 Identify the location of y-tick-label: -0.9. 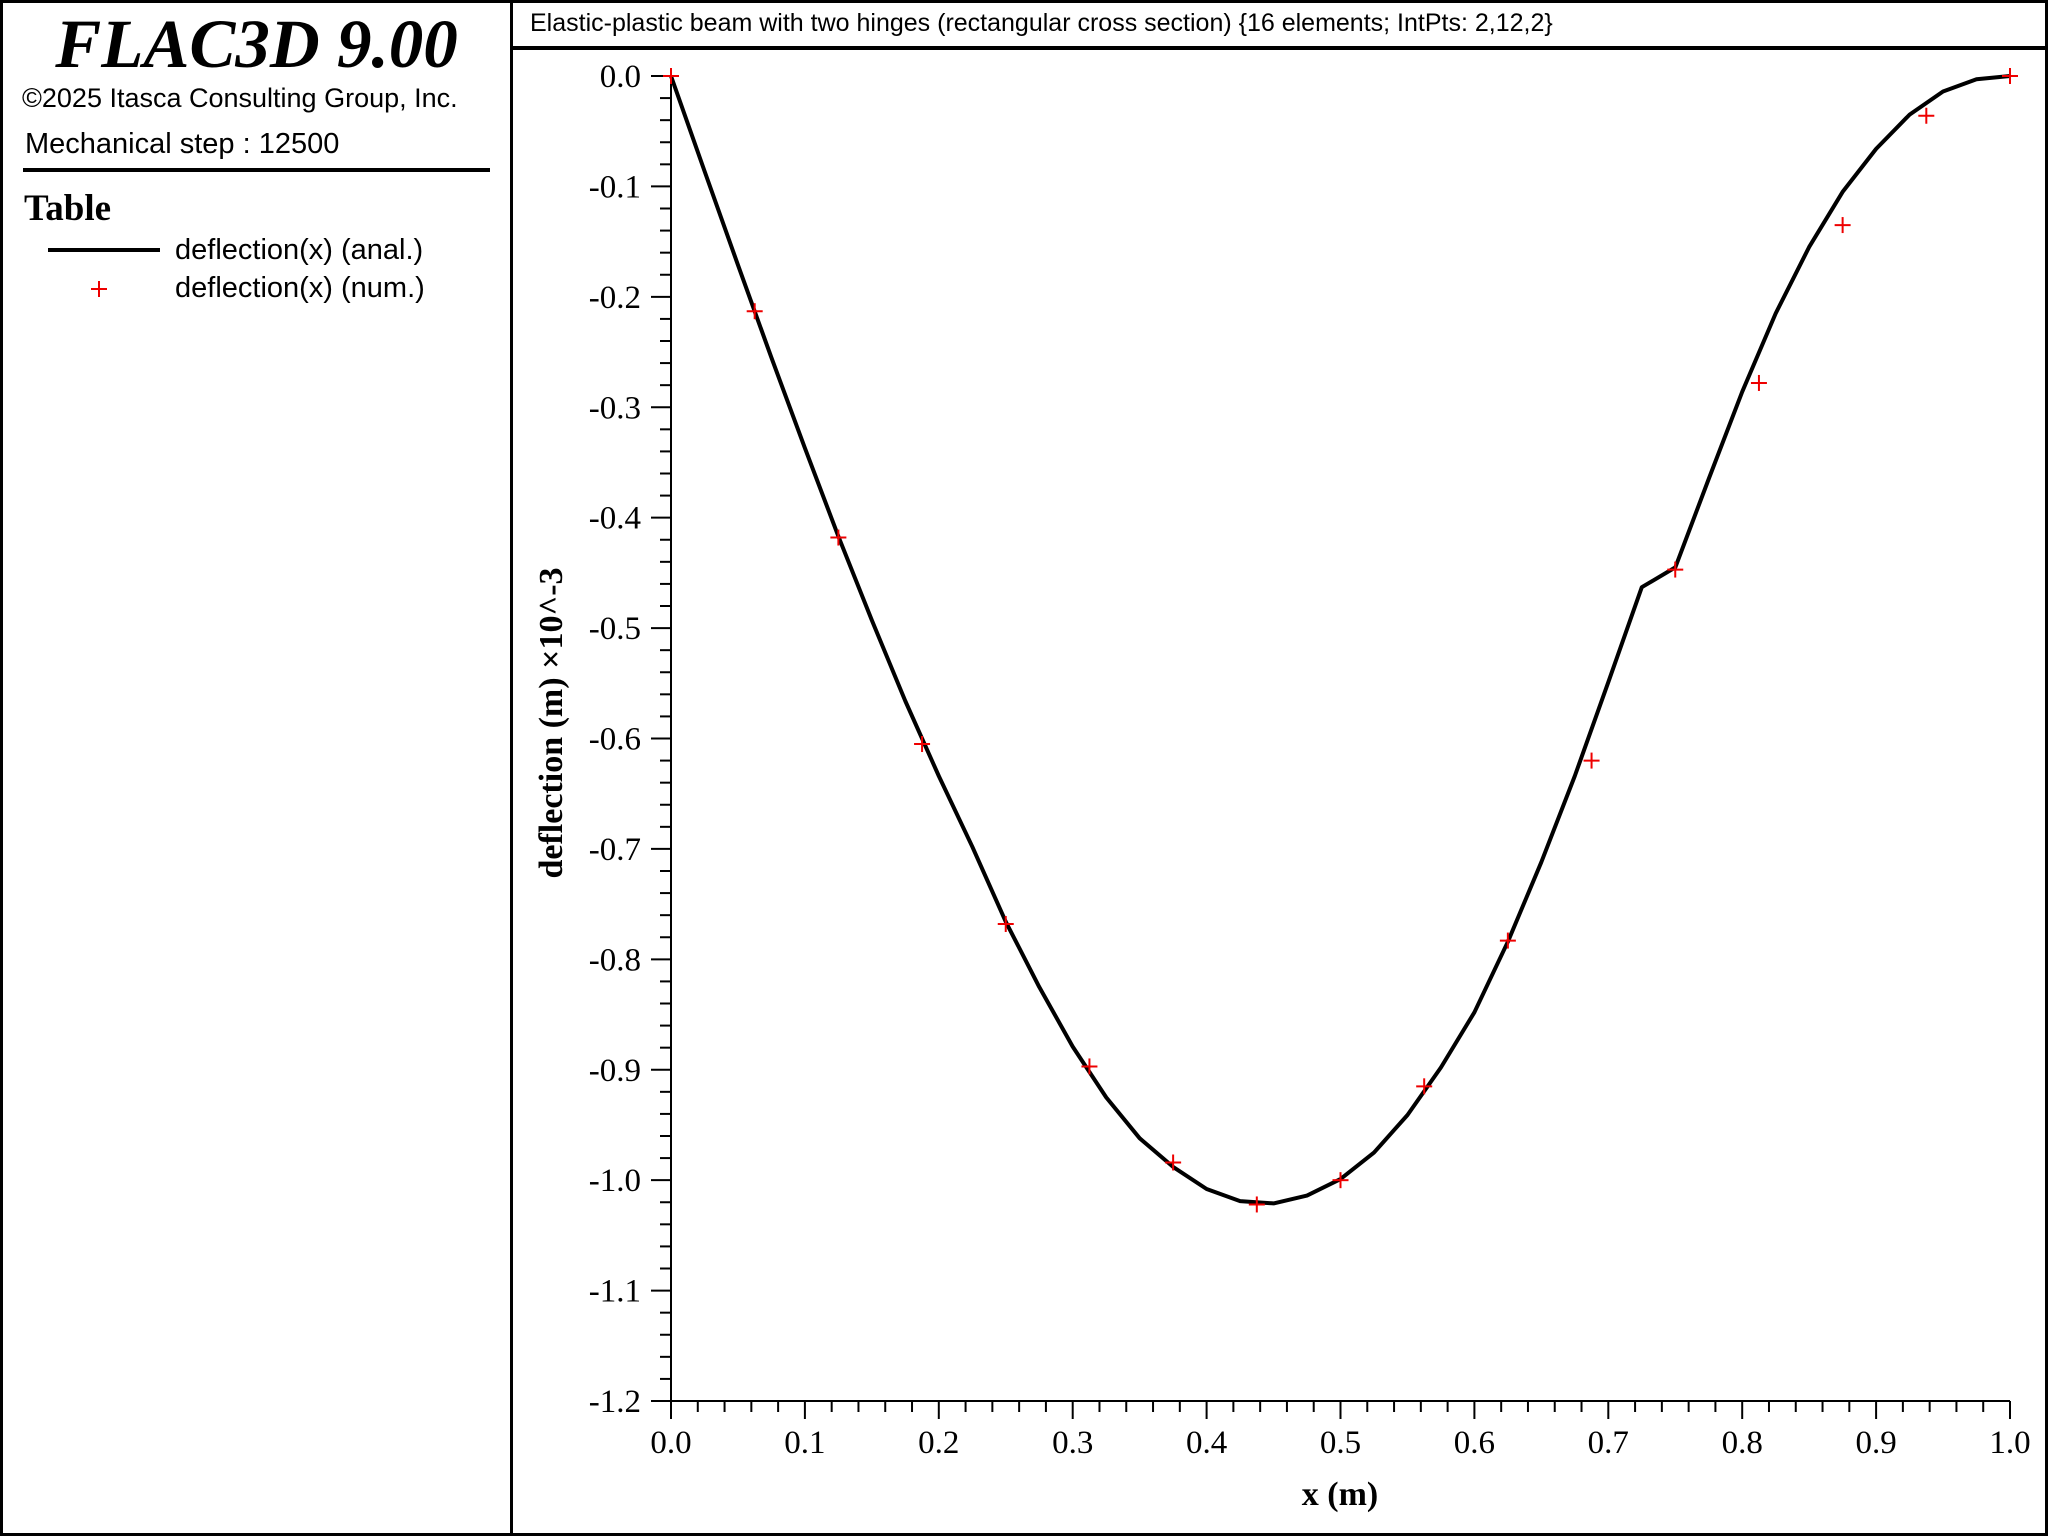
(615, 1071).